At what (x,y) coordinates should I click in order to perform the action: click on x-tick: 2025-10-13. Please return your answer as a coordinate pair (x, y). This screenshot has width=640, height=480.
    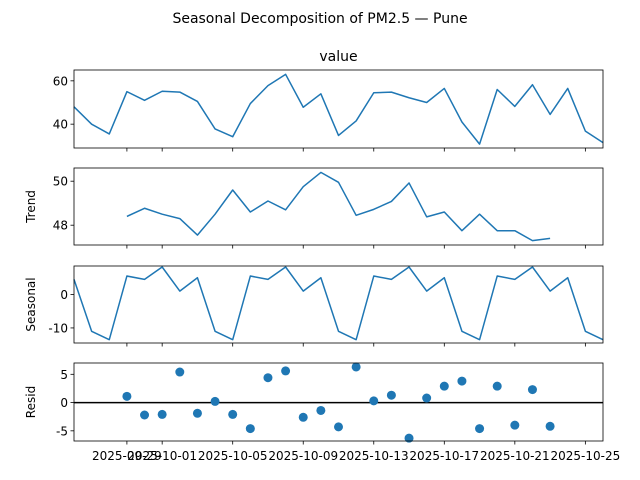
    Looking at the image, I should click on (374, 452).